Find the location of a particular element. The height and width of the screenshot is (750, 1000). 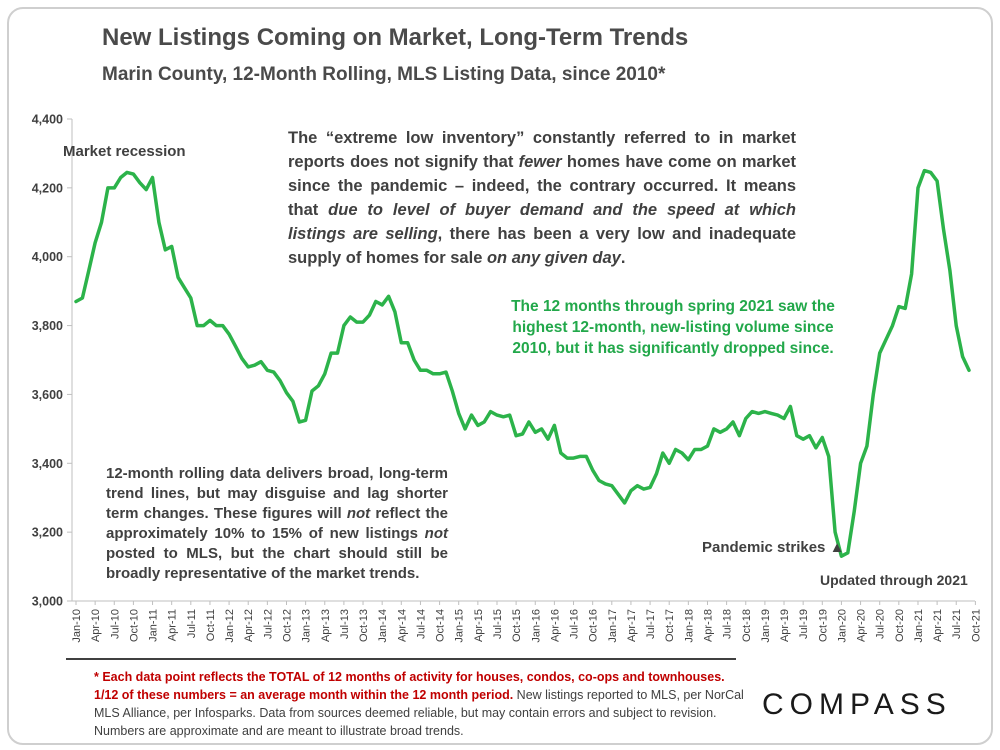

x-tick-label: Jan-19 is located at coordinates (766, 626).